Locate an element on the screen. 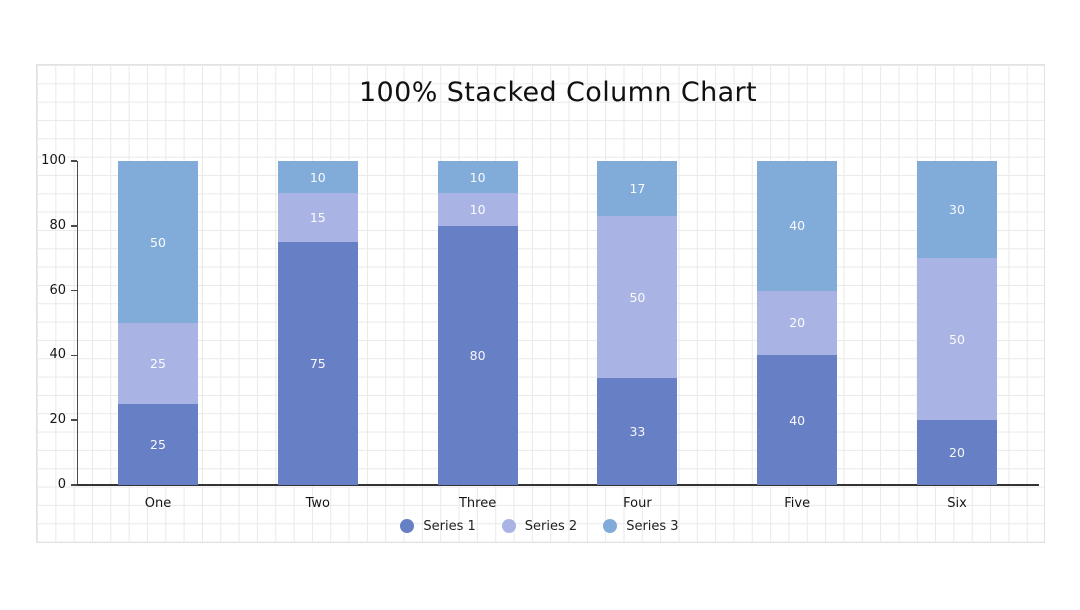  segment-value-label: 75 is located at coordinates (317, 363).